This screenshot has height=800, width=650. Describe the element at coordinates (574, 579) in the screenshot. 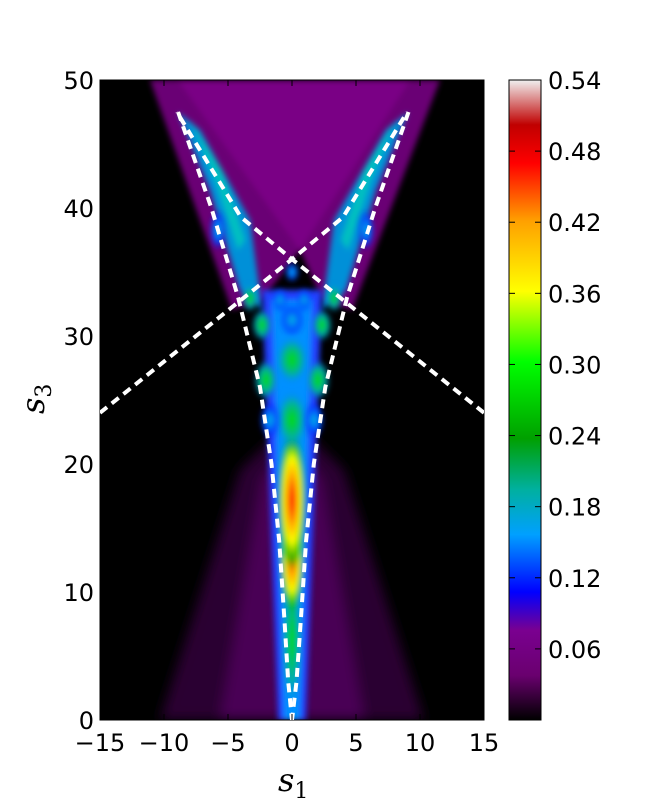

I see `colorbar-tick-label: 0.12` at that location.